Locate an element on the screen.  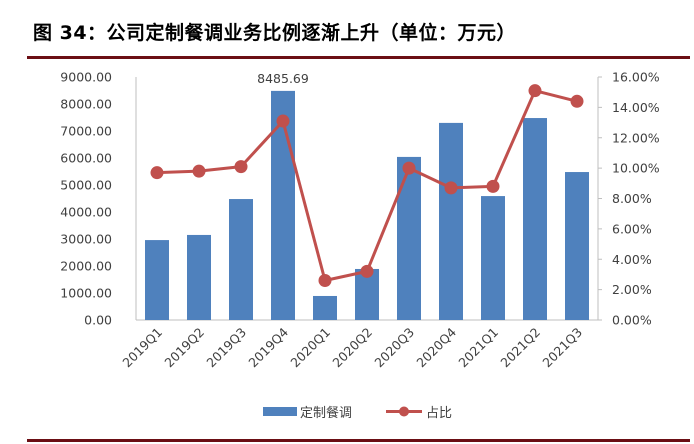
left-tick-label: 2000.00 is located at coordinates (86, 266).